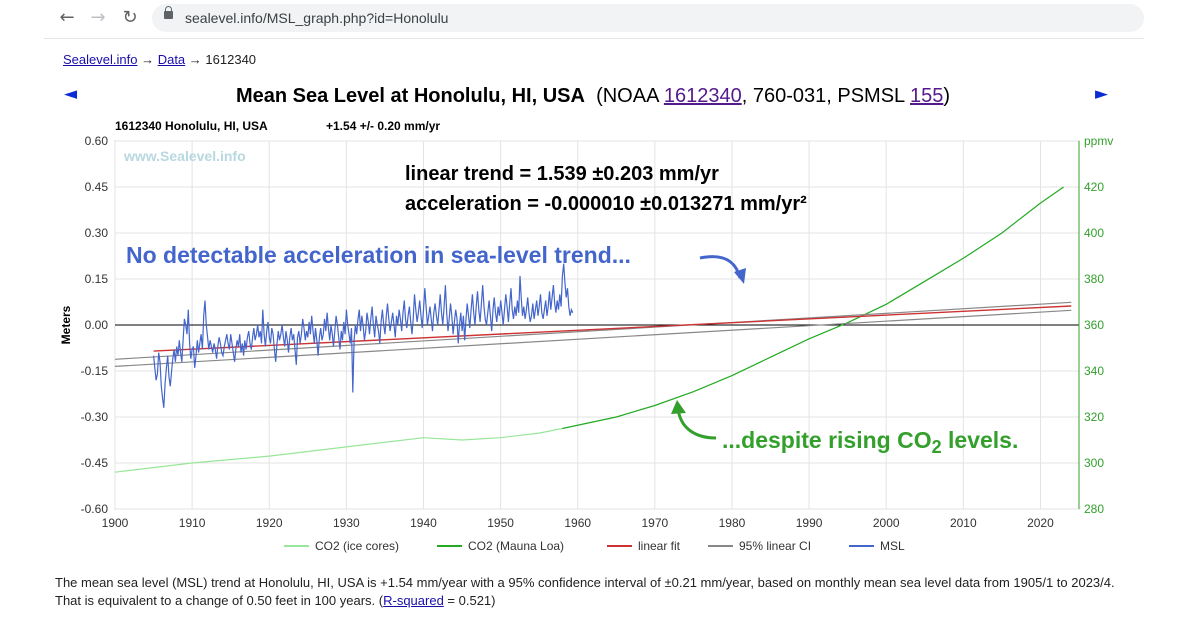  Describe the element at coordinates (654, 523) in the screenshot. I see `x-tick-label: 1970` at that location.